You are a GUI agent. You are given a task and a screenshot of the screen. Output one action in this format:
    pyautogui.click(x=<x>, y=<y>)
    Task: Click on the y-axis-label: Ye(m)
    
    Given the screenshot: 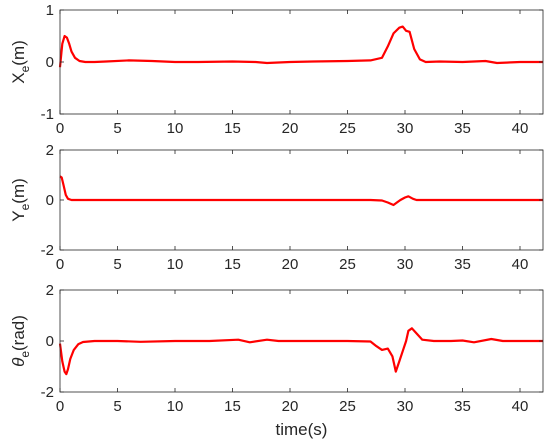 What is the action you would take?
    pyautogui.click(x=20, y=200)
    